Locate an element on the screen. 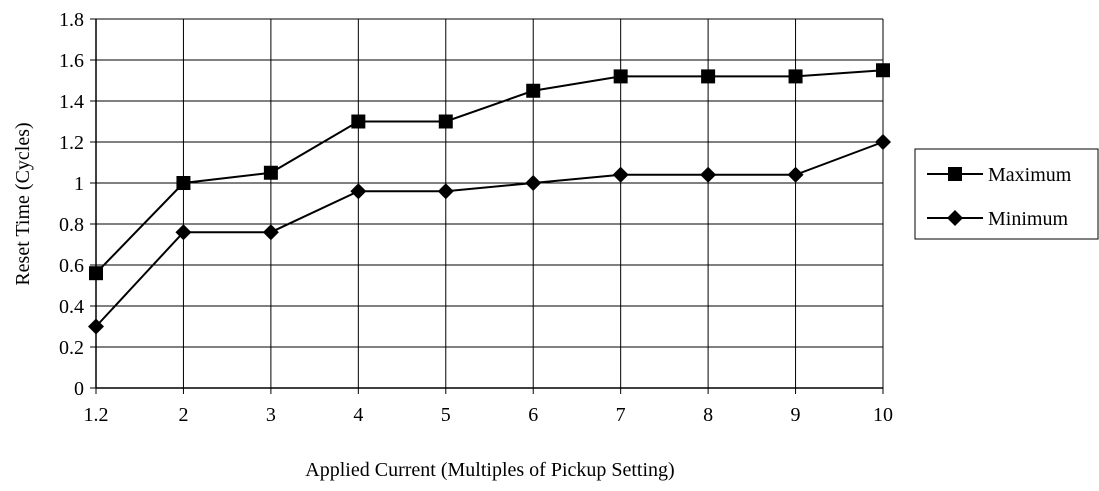 This screenshot has width=1099, height=491. legend: Maximum Minimum is located at coordinates (1006, 194).